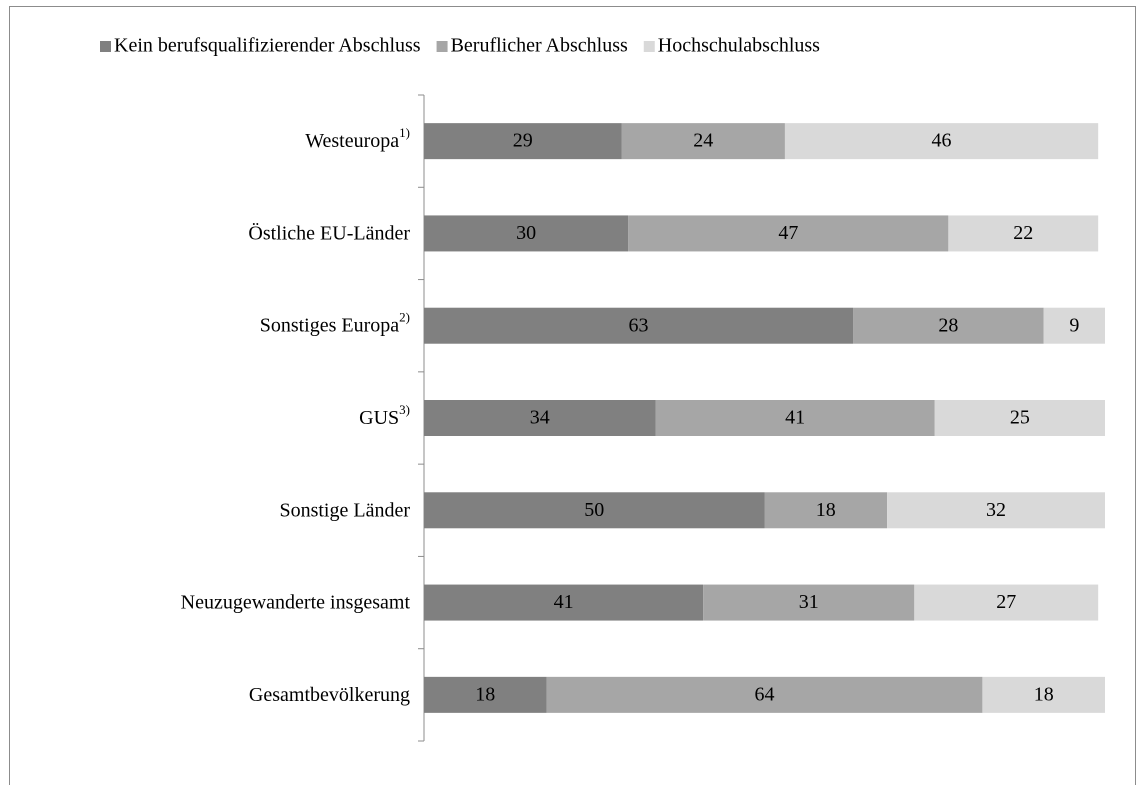 This screenshot has height=785, width=1137. Describe the element at coordinates (404, 409) in the screenshot. I see `category-footnote: 3)` at that location.